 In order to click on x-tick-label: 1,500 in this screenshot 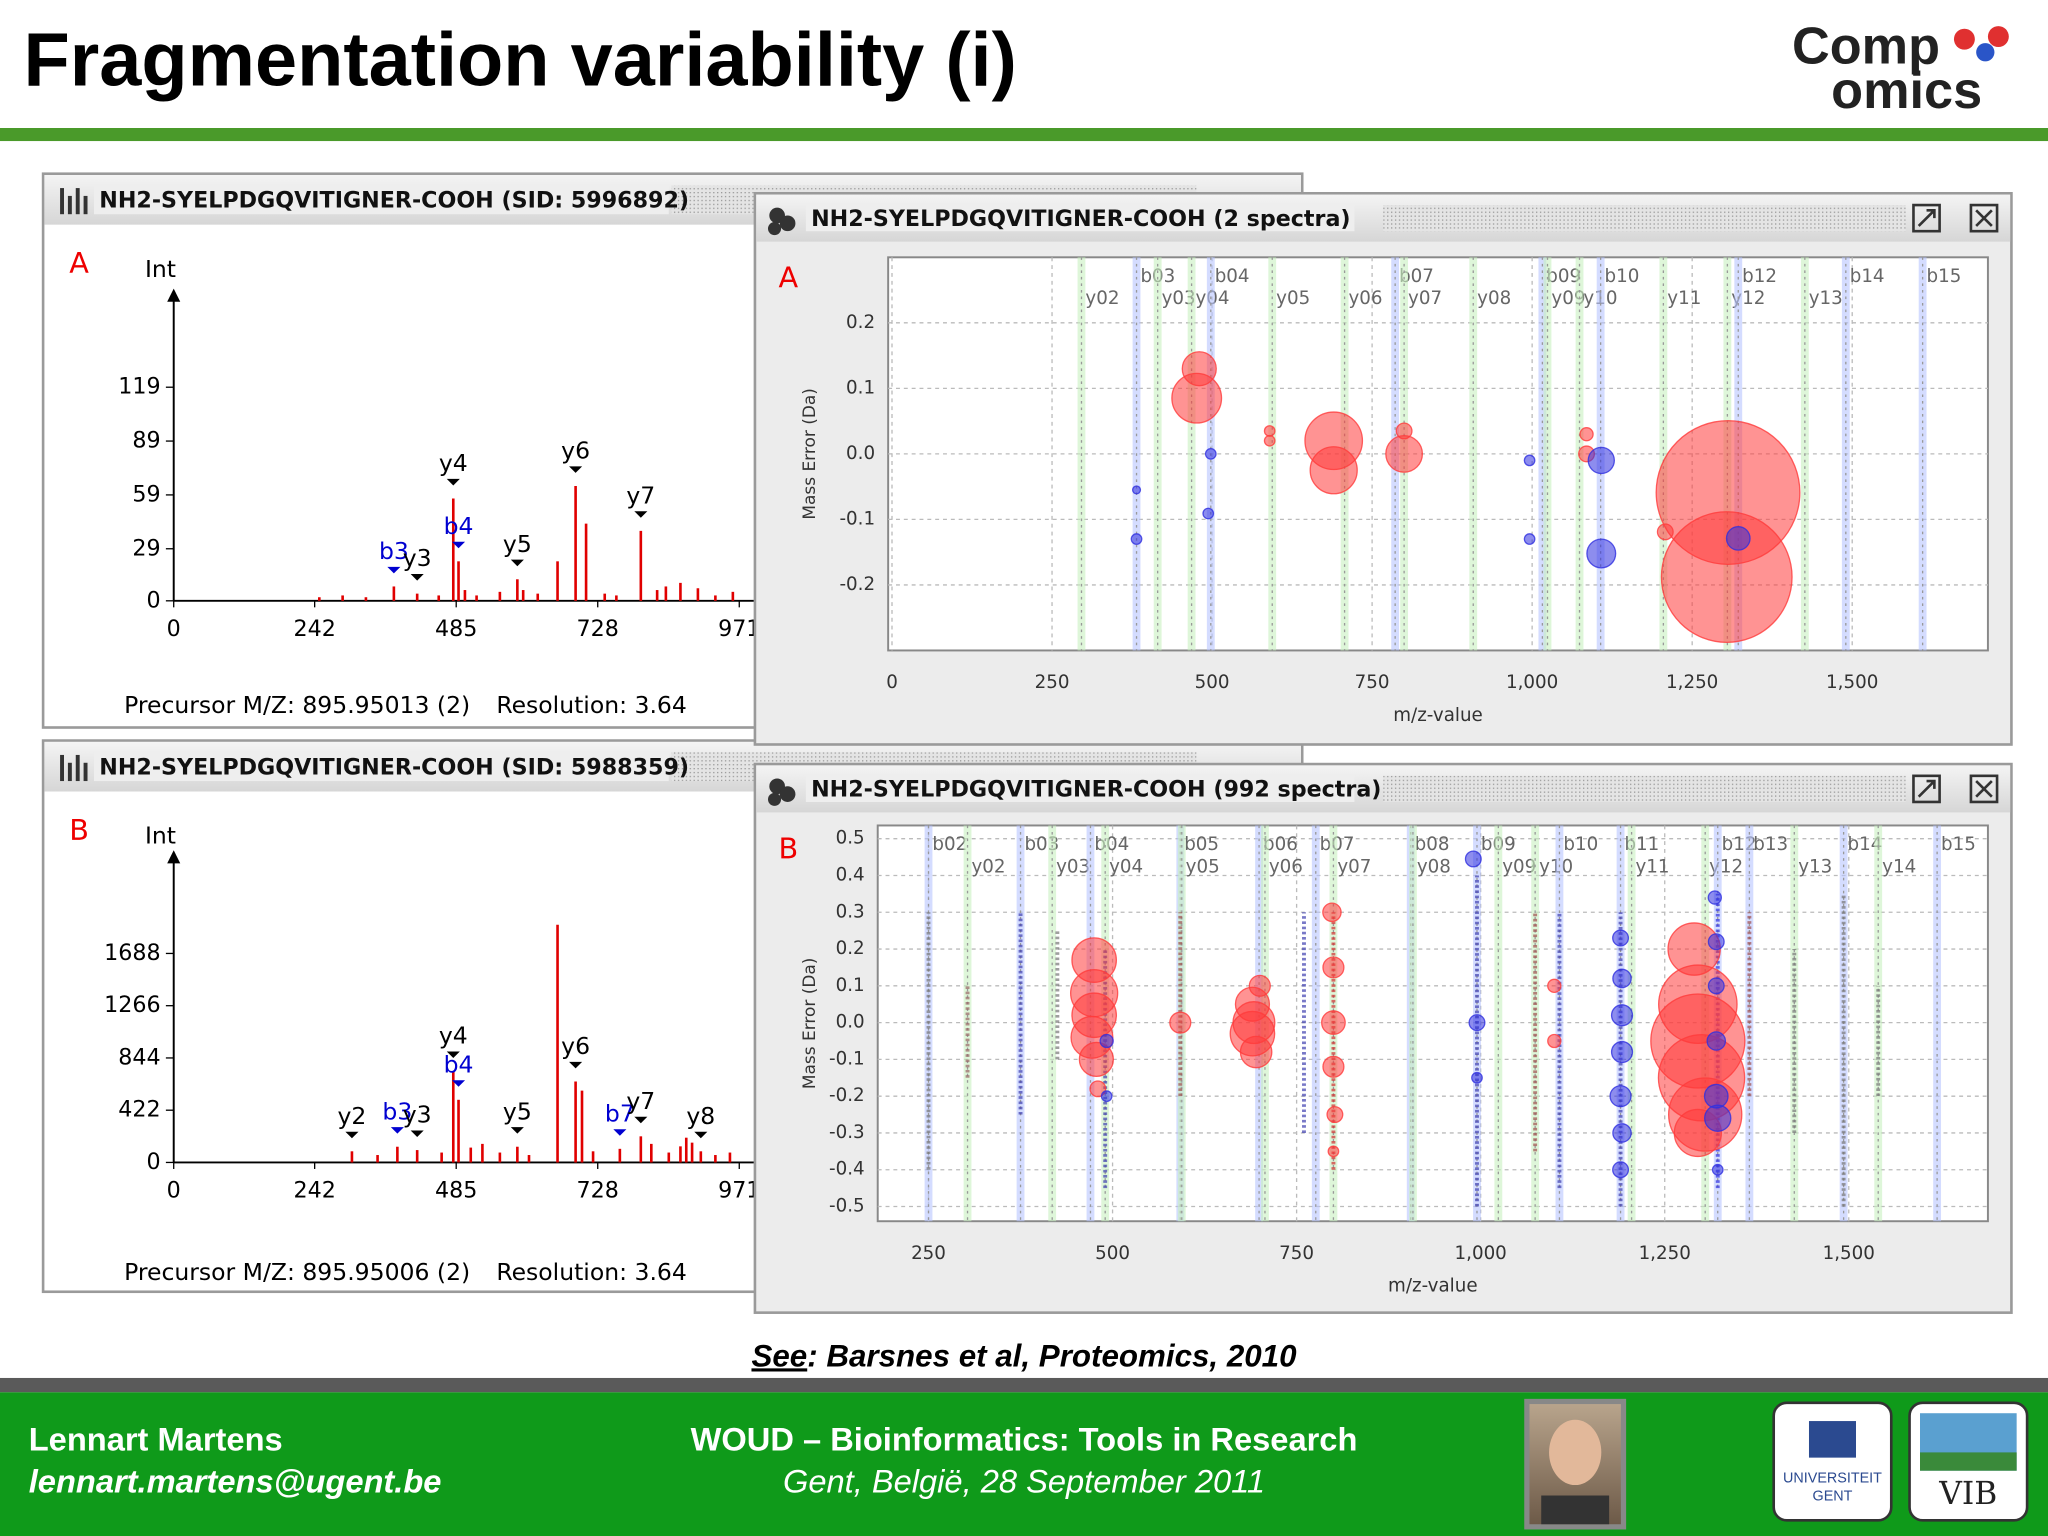, I will do `click(1849, 1253)`.